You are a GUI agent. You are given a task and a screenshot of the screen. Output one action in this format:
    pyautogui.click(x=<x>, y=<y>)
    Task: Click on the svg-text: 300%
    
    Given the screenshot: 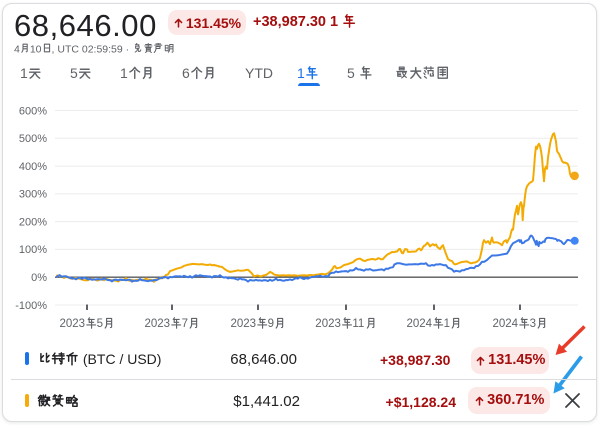 What is the action you would take?
    pyautogui.click(x=33, y=195)
    